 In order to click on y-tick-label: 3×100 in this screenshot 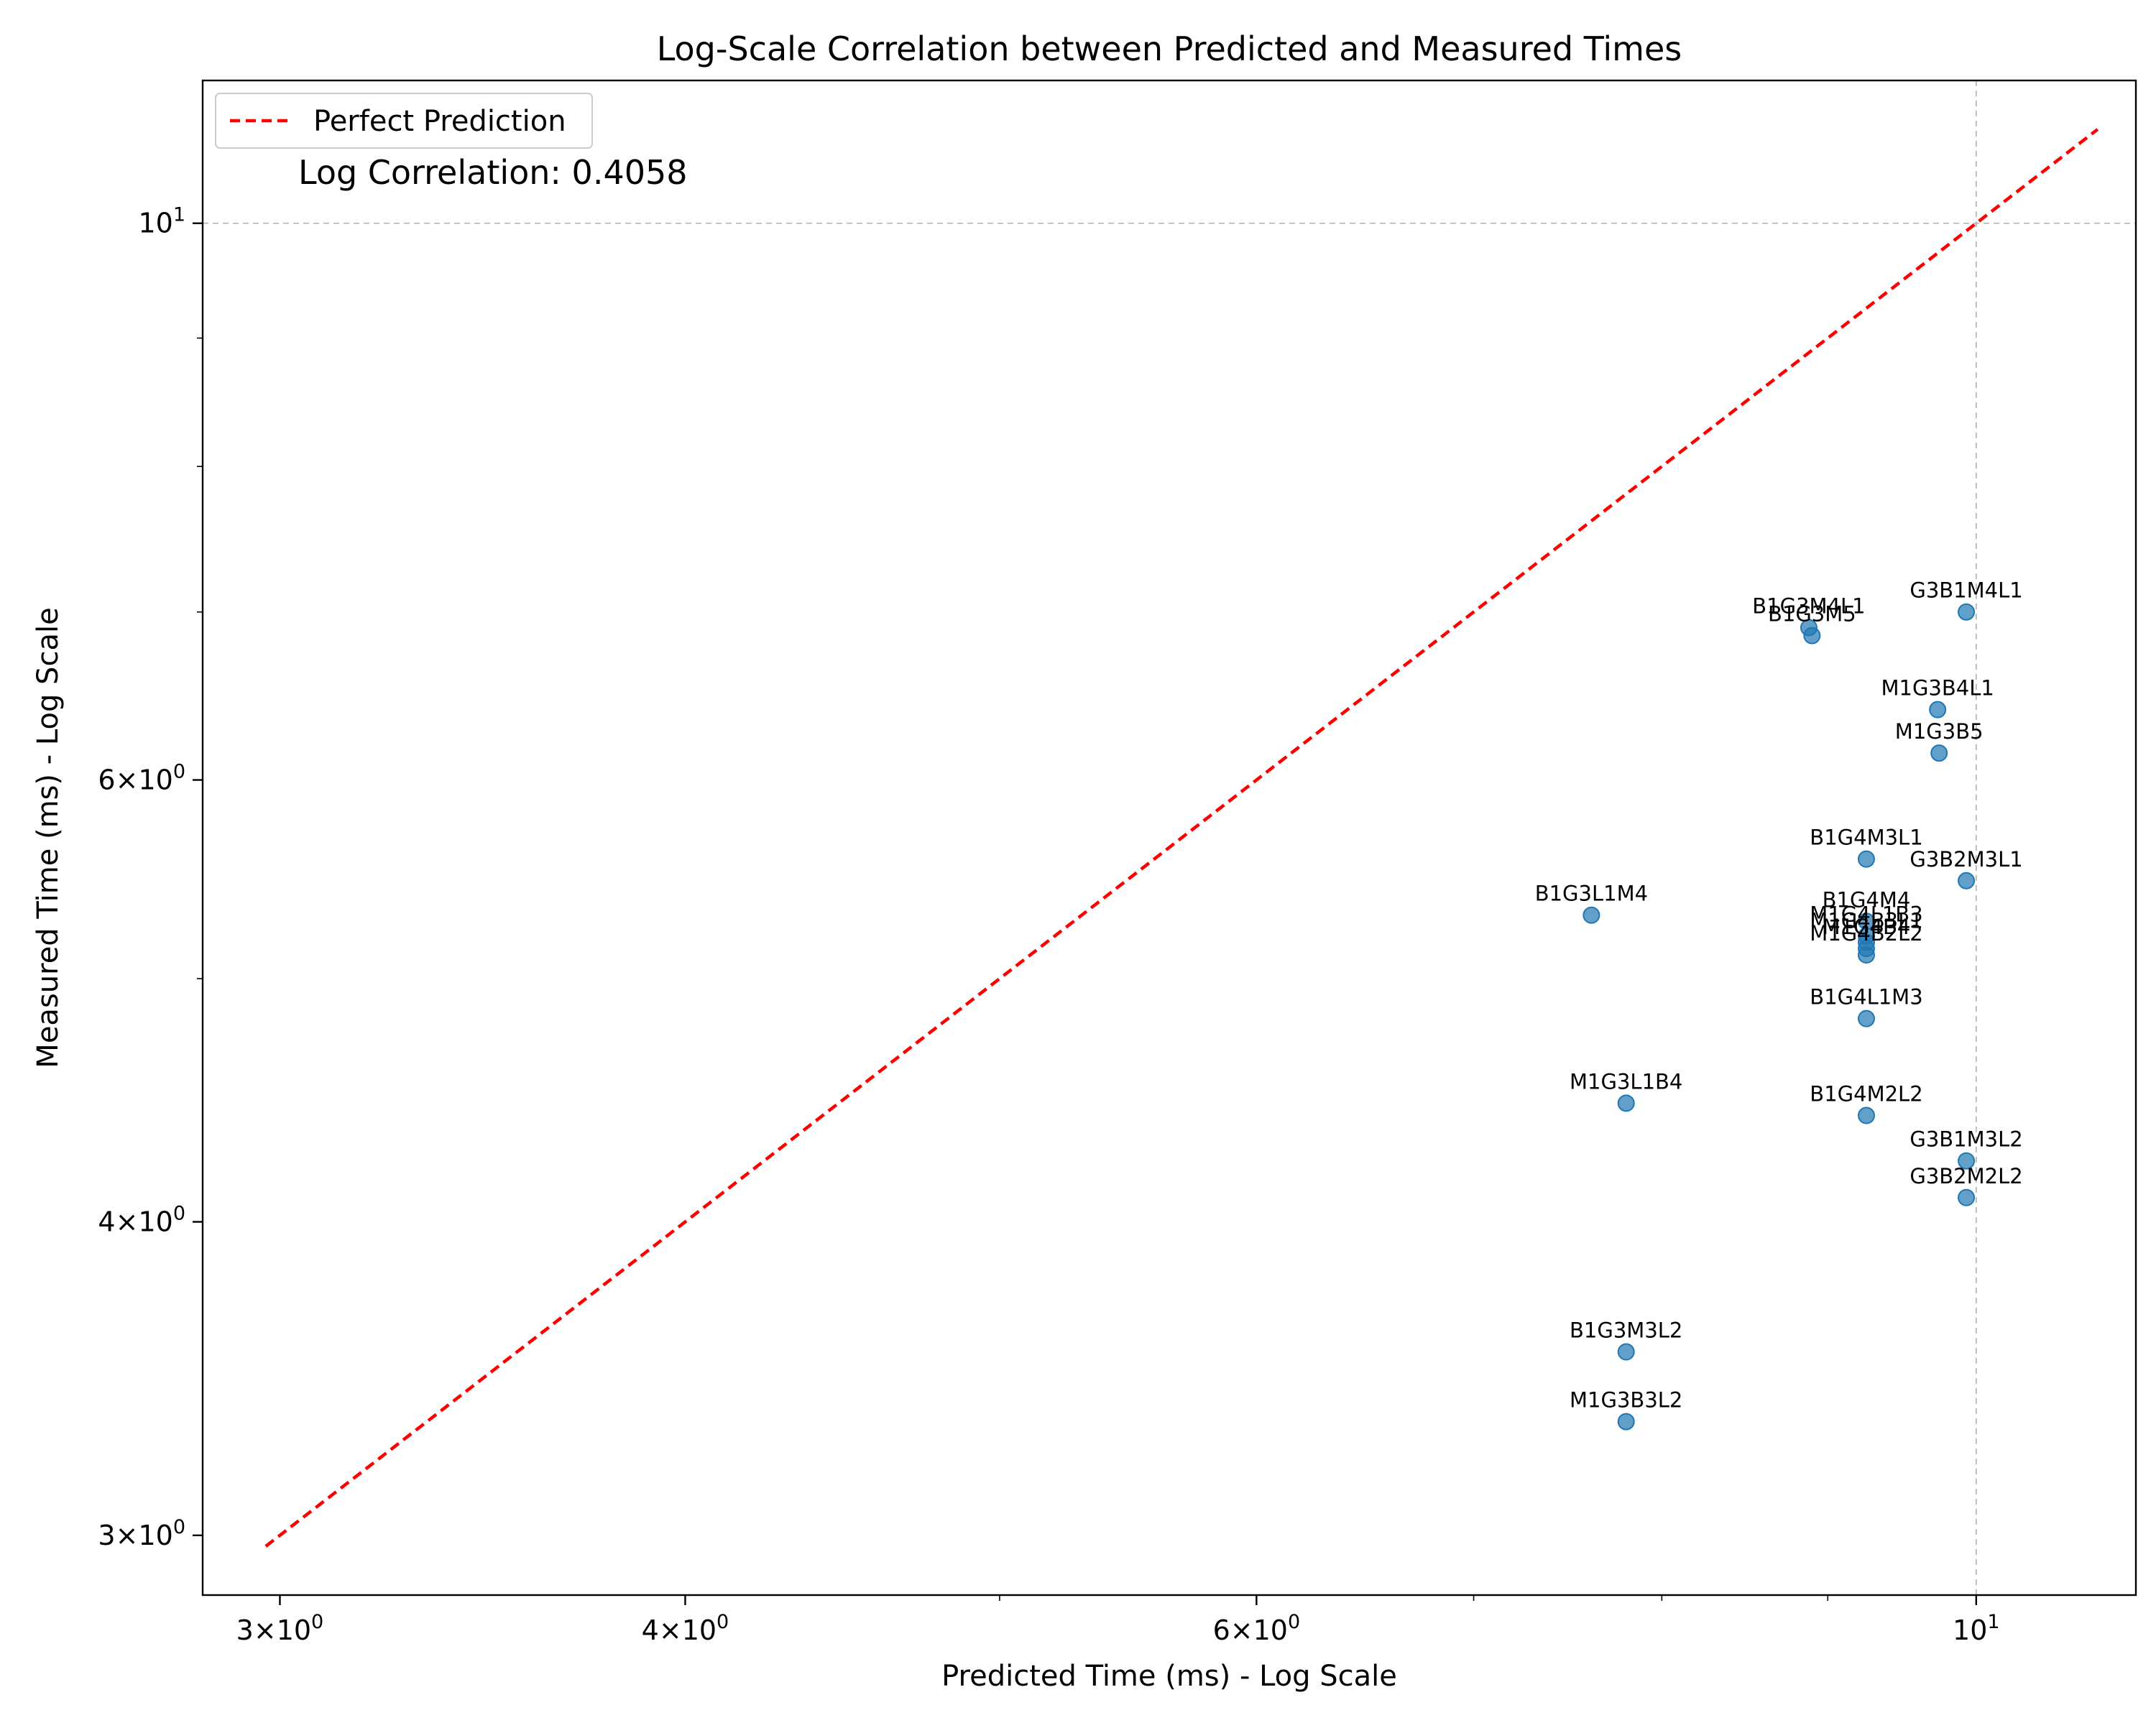, I will do `click(141, 1533)`.